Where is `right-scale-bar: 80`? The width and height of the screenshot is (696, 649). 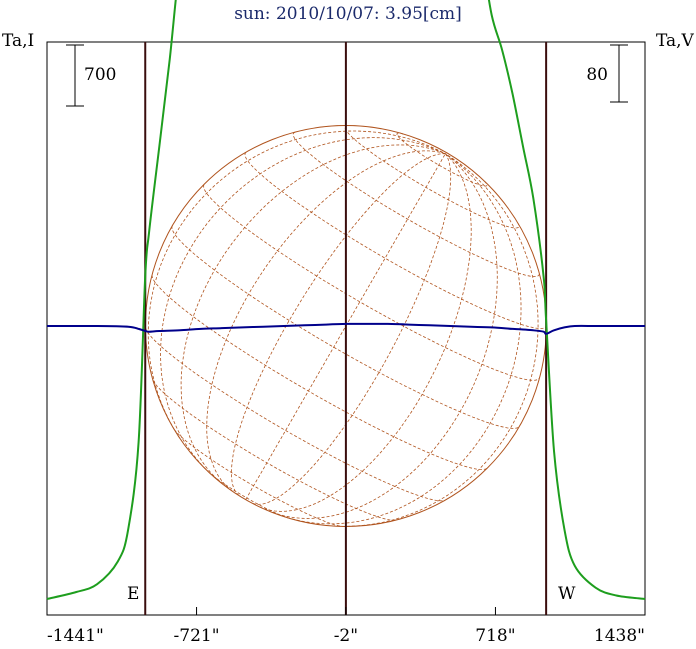
right-scale-bar: 80 is located at coordinates (607, 73).